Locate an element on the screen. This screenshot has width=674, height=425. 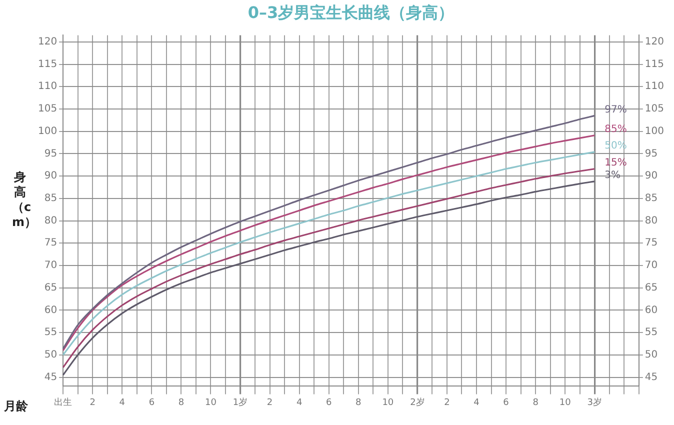
y-tick-label: 65 is located at coordinates (51, 288).